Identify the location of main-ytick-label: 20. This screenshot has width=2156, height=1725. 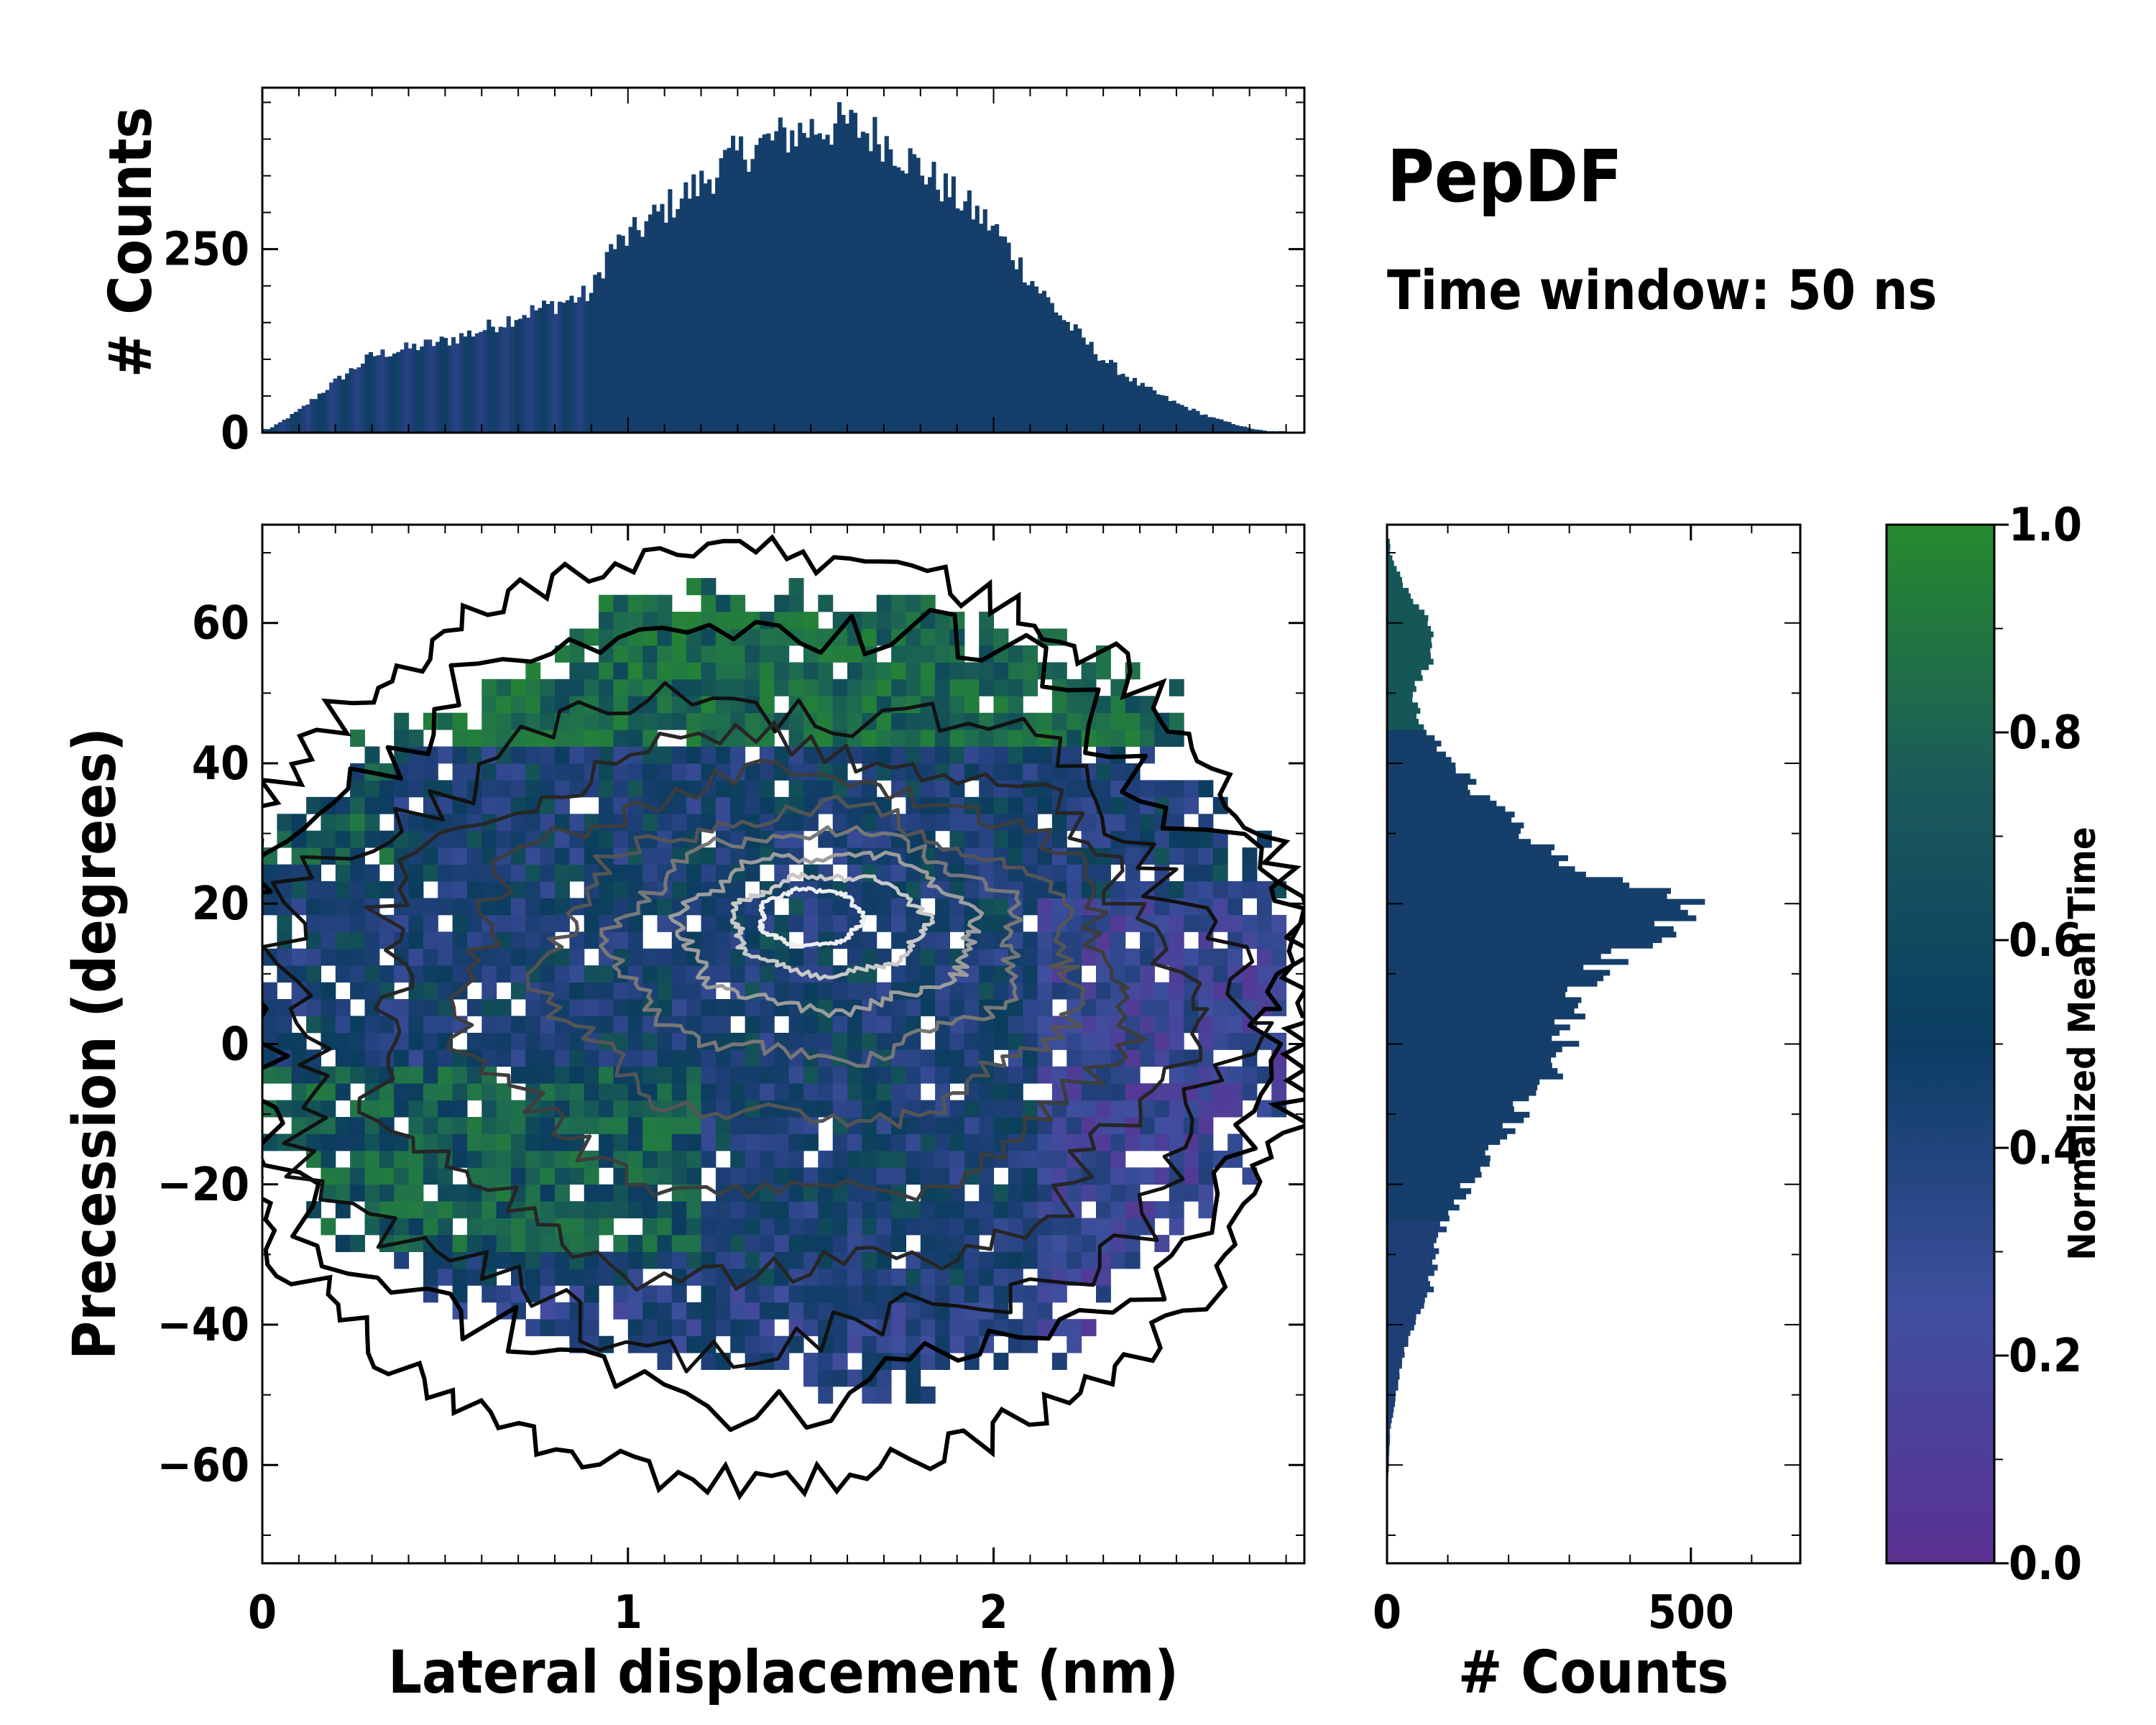
(220, 904).